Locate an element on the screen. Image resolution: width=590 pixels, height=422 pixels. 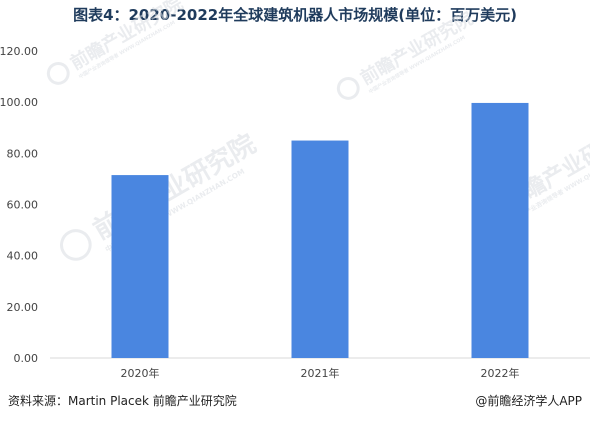
x-tick-label: 2020年 is located at coordinates (140, 373).